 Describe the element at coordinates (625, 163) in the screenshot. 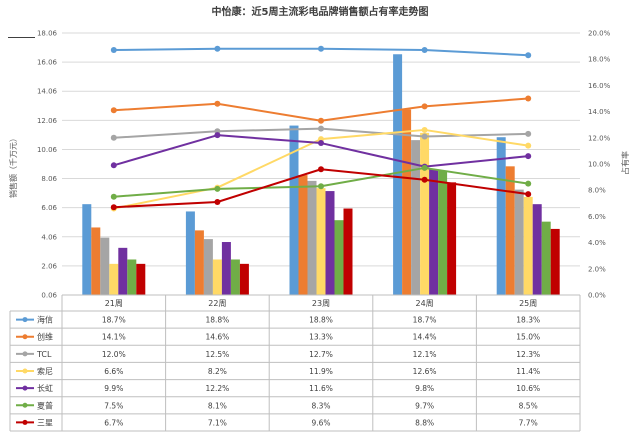

I see `y-right-axis-title: 占有率` at that location.